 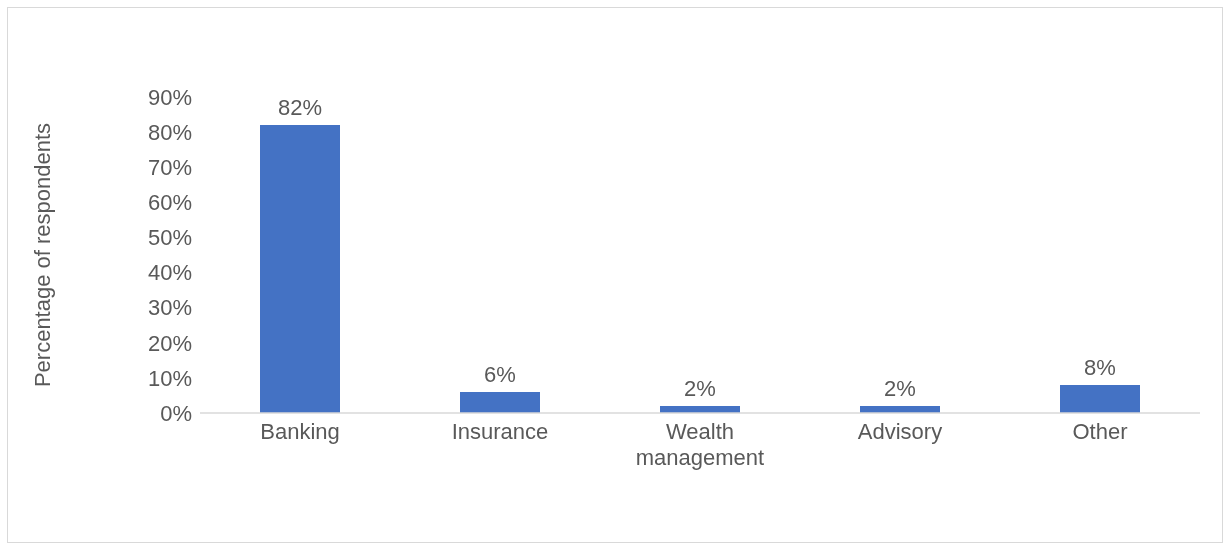 What do you see at coordinates (169, 308) in the screenshot?
I see `y-tick-label: 30%` at bounding box center [169, 308].